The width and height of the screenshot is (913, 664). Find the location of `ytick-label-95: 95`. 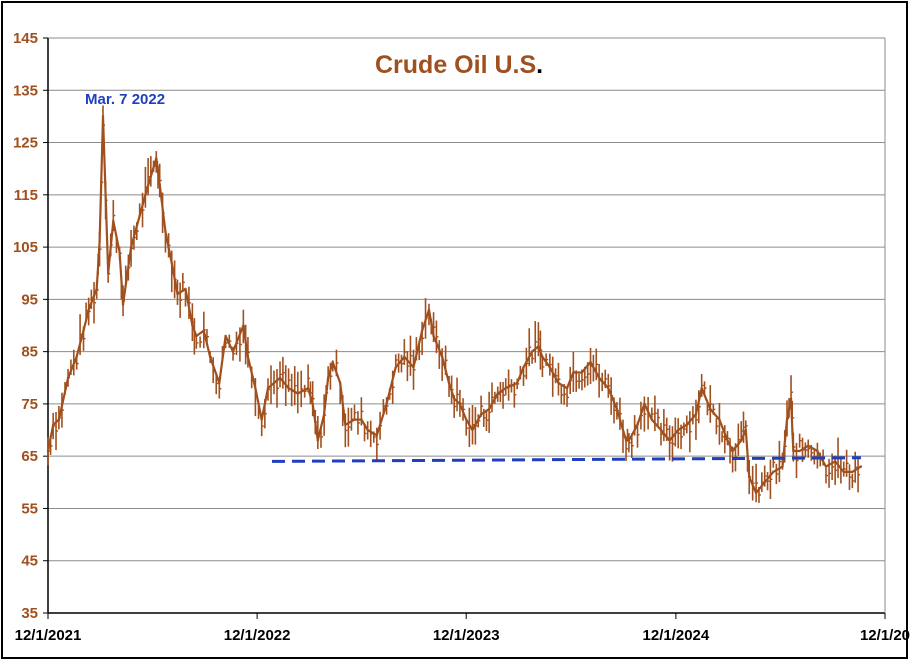

ytick-label-95: 95 is located at coordinates (29, 299).